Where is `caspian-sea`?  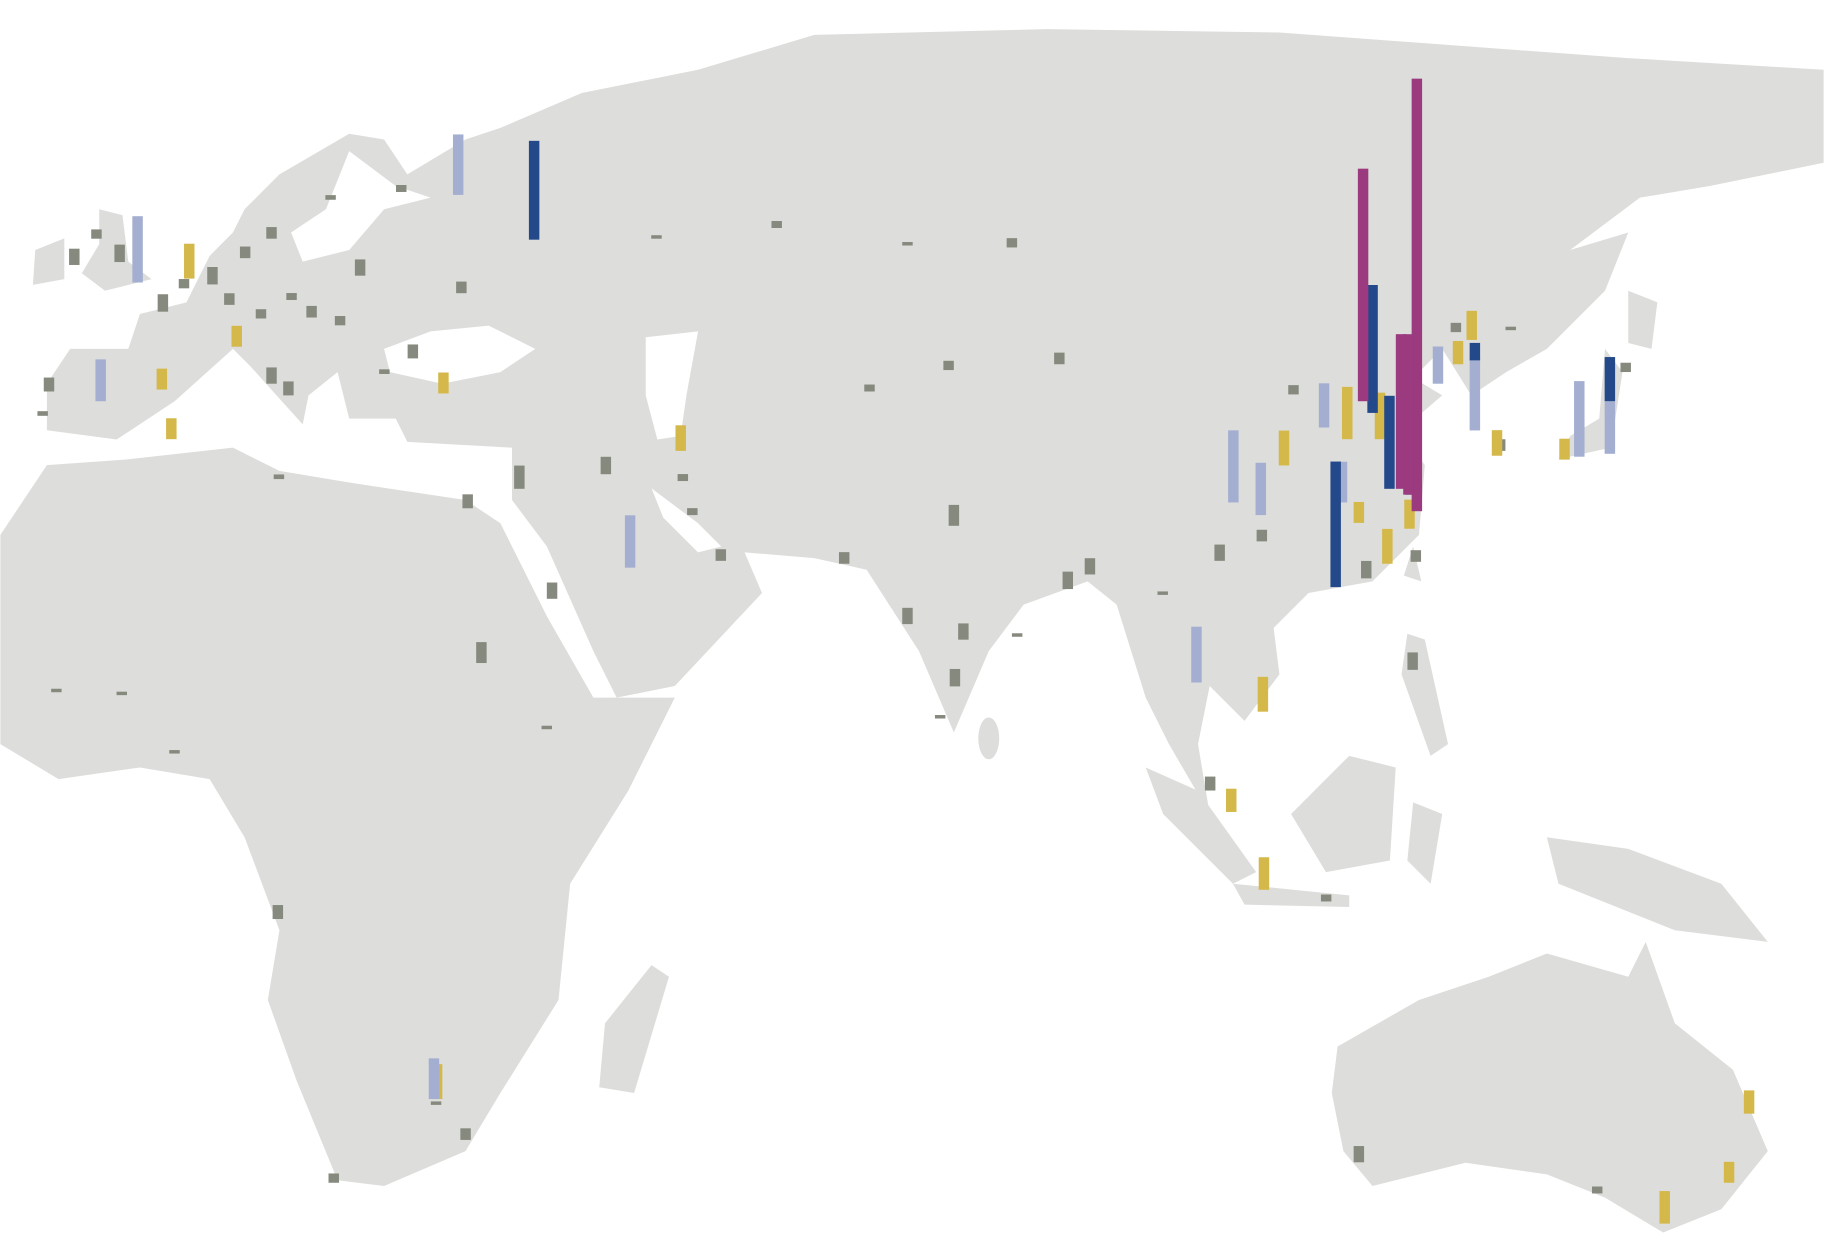
caspian-sea is located at coordinates (672, 385).